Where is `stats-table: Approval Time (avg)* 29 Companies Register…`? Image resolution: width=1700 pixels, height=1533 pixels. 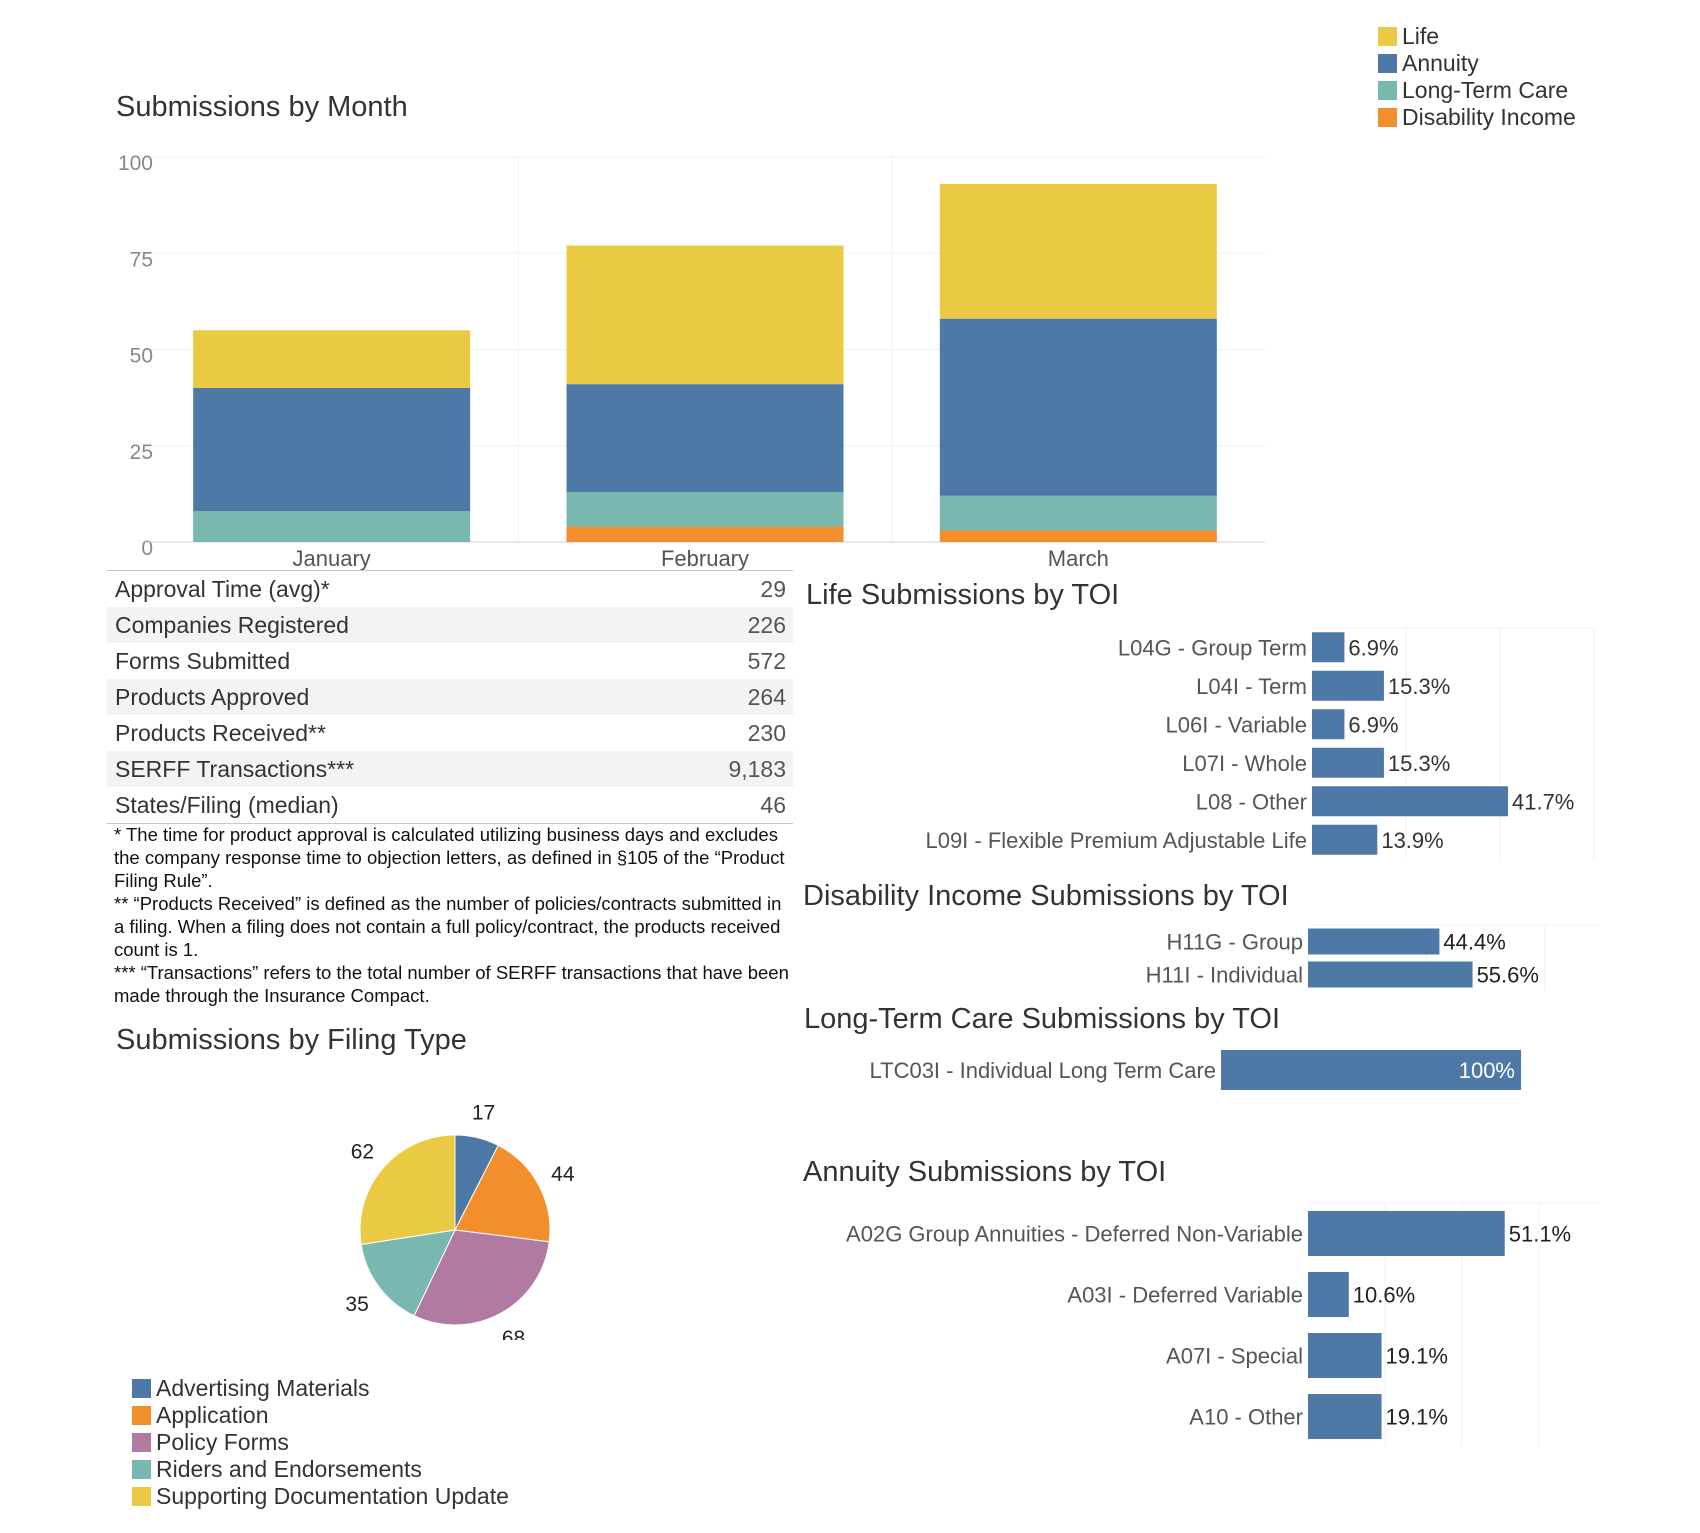
stats-table: Approval Time (avg)* 29 Companies Register… is located at coordinates (450, 697).